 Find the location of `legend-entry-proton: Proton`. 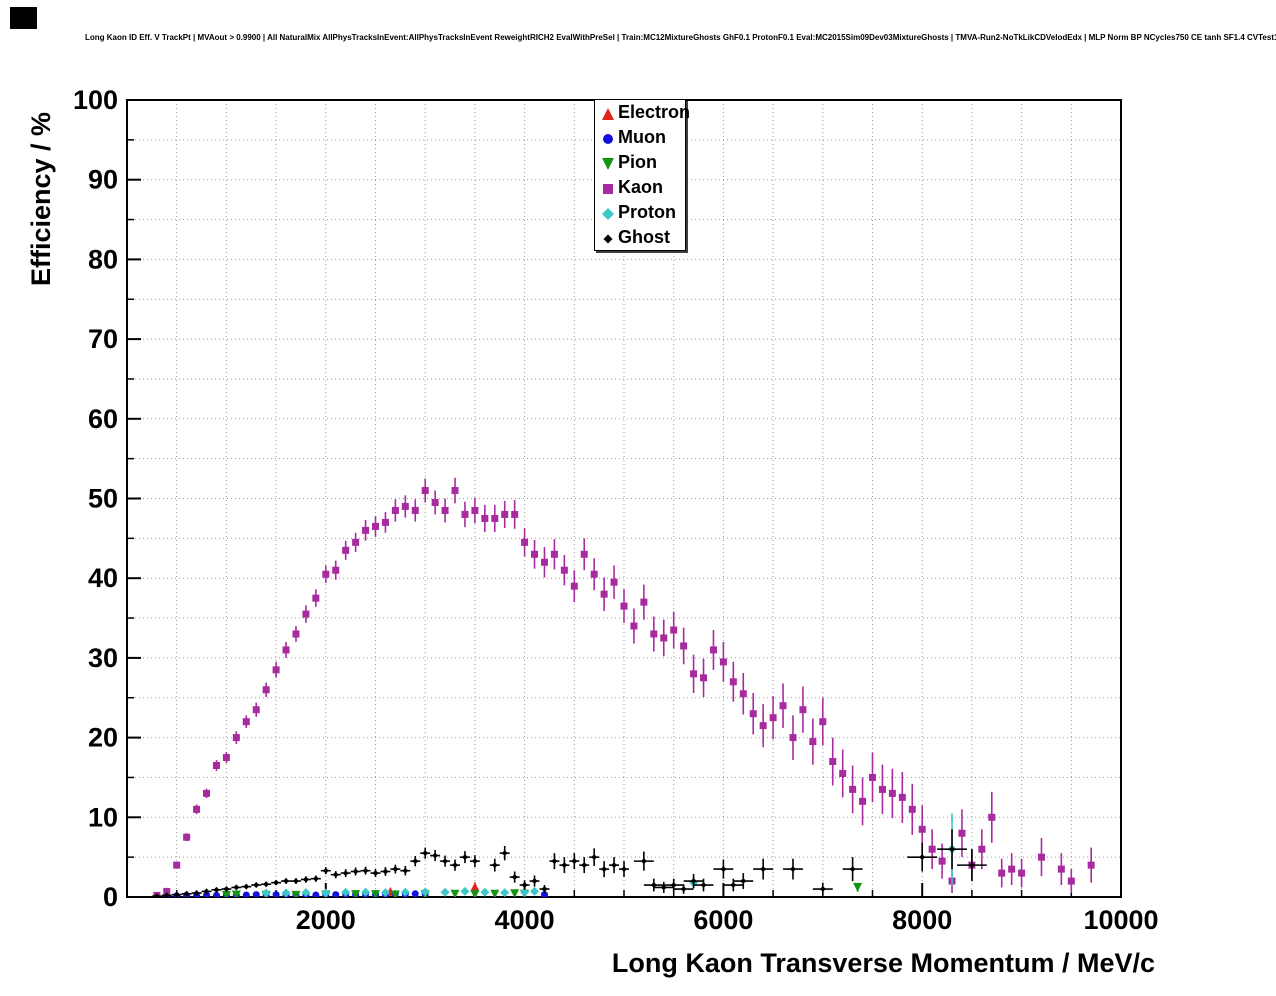

legend-entry-proton: Proton is located at coordinates (640, 212).